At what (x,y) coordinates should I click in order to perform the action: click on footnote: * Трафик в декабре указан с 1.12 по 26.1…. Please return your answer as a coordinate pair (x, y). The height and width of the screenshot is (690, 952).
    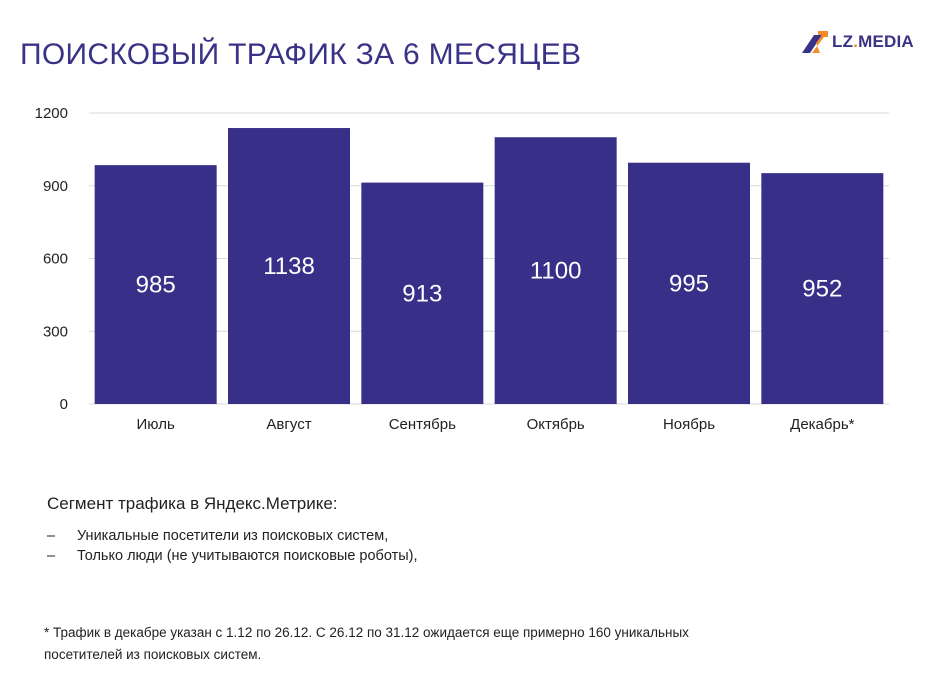
    Looking at the image, I should click on (414, 644).